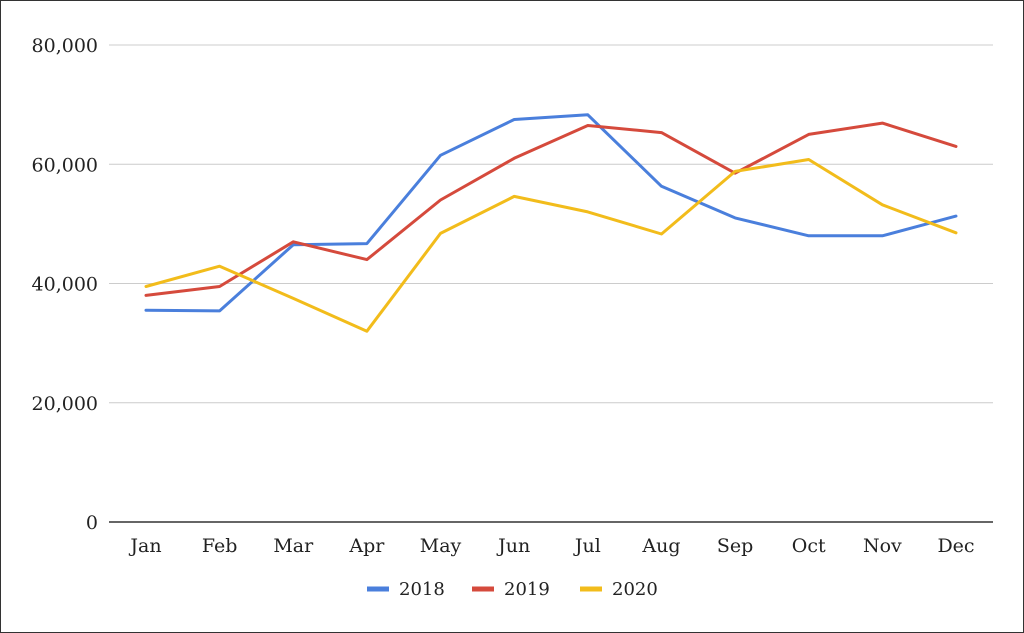  Describe the element at coordinates (366, 546) in the screenshot. I see `x-tick-label: Apr` at that location.